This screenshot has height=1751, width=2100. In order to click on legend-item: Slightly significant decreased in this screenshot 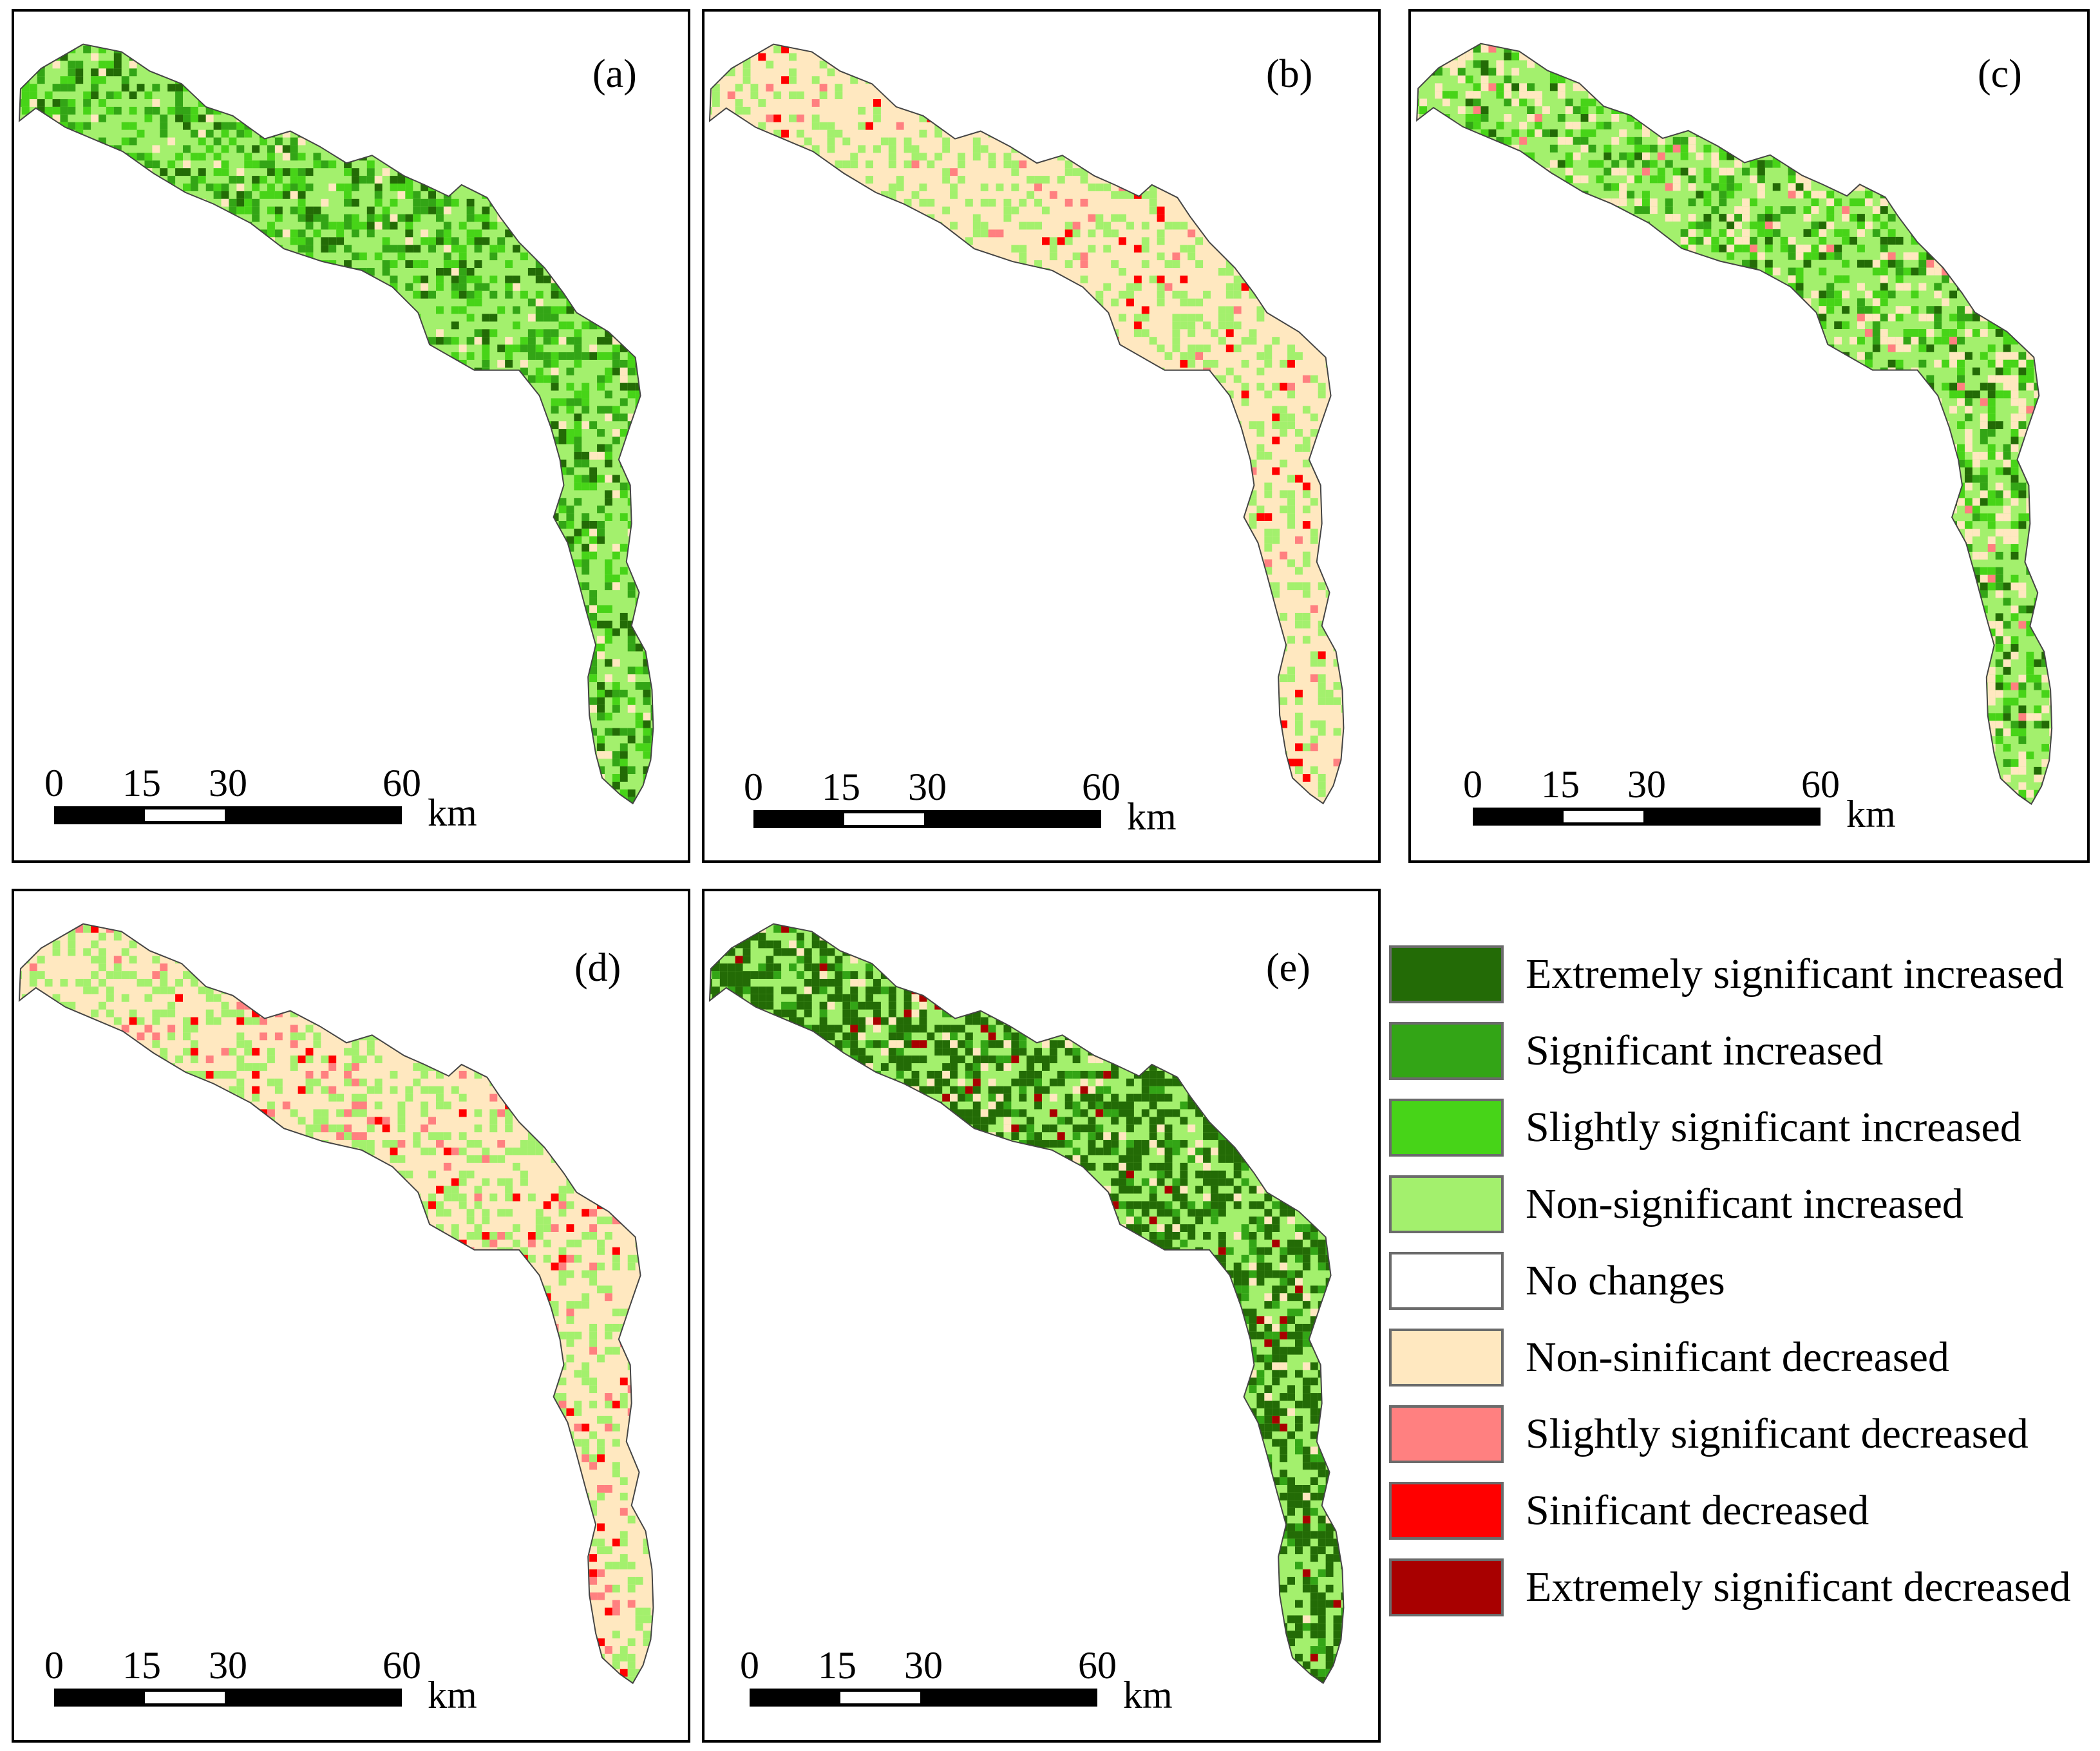, I will do `click(1743, 1437)`.